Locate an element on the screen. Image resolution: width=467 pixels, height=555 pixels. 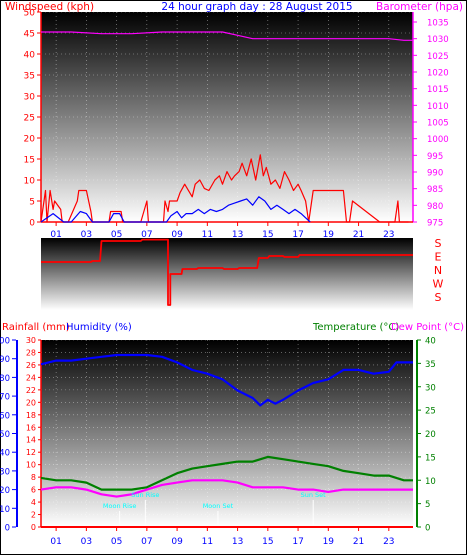
rain-tick-label: 10 is located at coordinates (31, 465).